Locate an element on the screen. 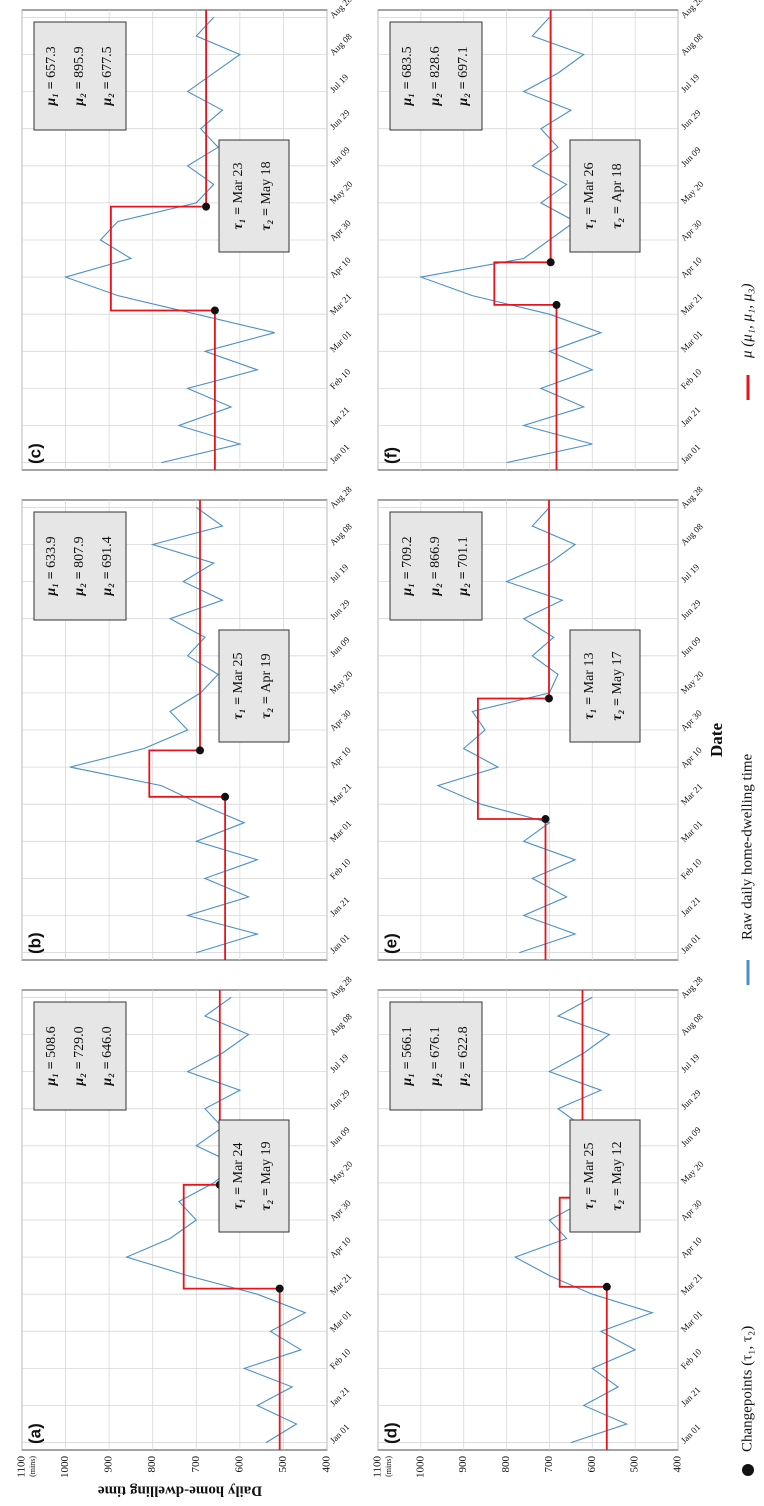 Image resolution: width=764 pixels, height=1506 pixels. tau-date: May 17 is located at coordinates (617, 672).